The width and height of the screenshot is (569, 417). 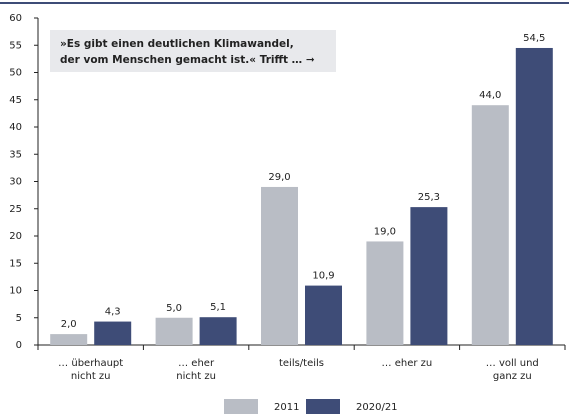 I want to click on x-tick-label: … voll und, so click(x=512, y=363).